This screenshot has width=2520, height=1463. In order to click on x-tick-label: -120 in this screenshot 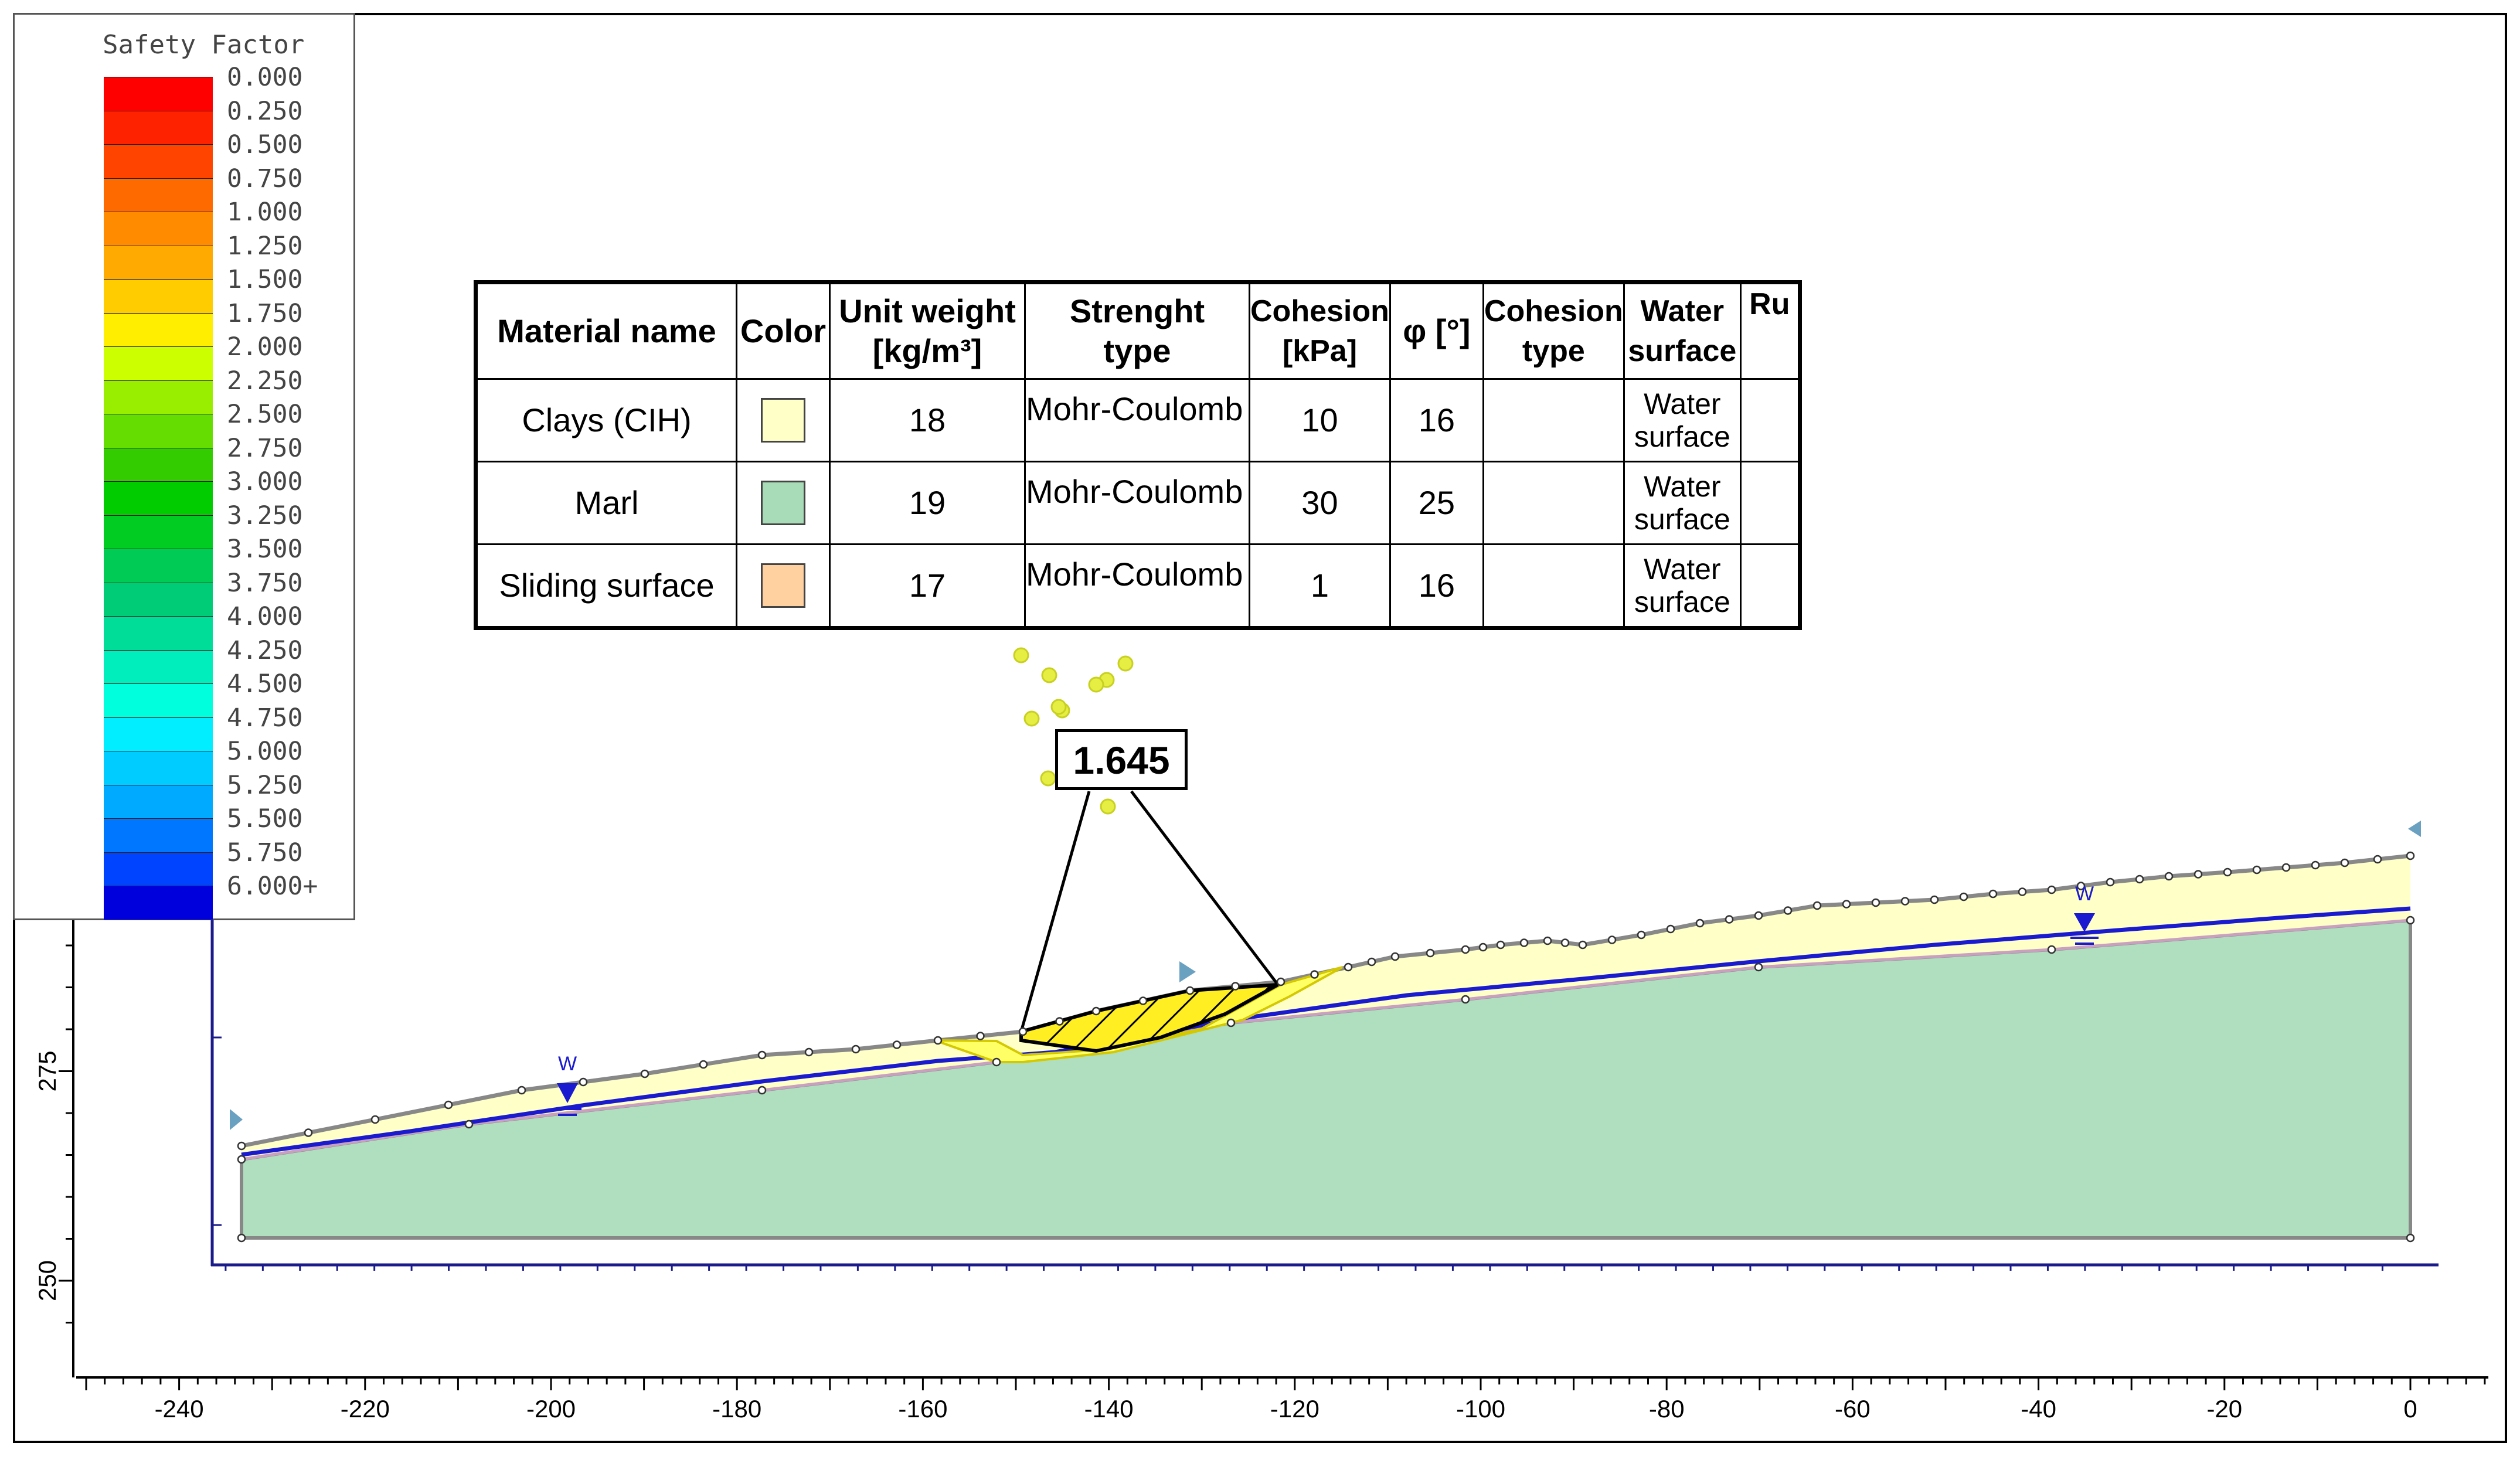, I will do `click(1294, 1409)`.